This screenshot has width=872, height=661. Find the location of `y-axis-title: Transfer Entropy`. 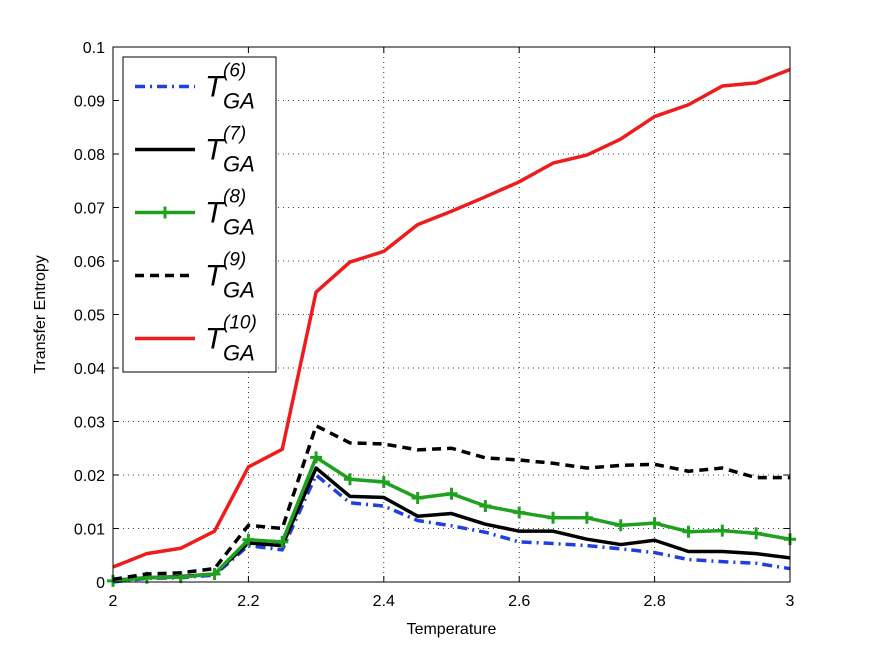

y-axis-title: Transfer Entropy is located at coordinates (40, 314).